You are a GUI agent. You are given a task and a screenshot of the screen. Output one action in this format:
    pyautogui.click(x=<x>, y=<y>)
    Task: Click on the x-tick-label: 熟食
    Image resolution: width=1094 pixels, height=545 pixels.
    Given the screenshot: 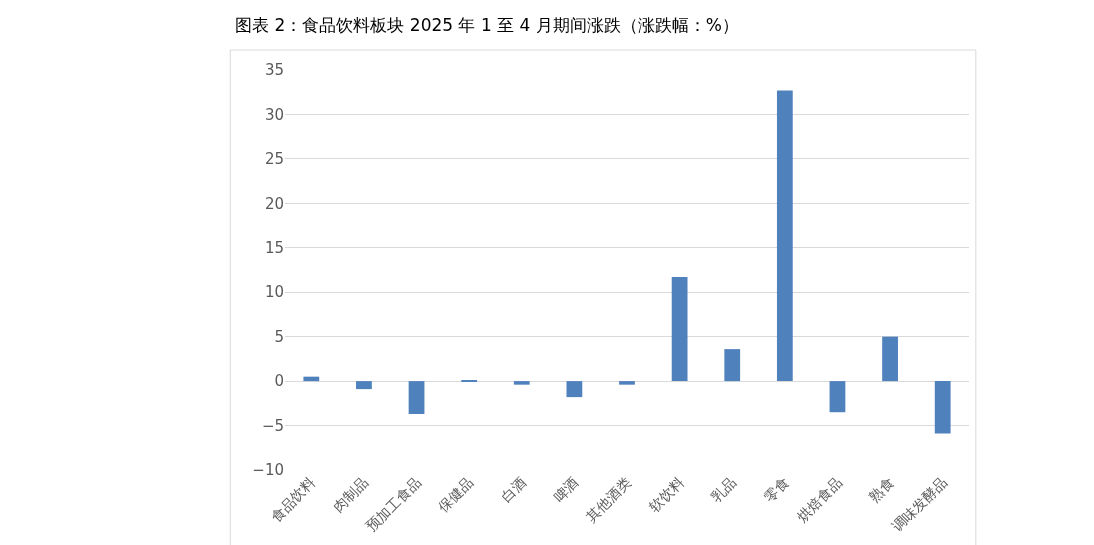 What is the action you would take?
    pyautogui.click(x=882, y=489)
    